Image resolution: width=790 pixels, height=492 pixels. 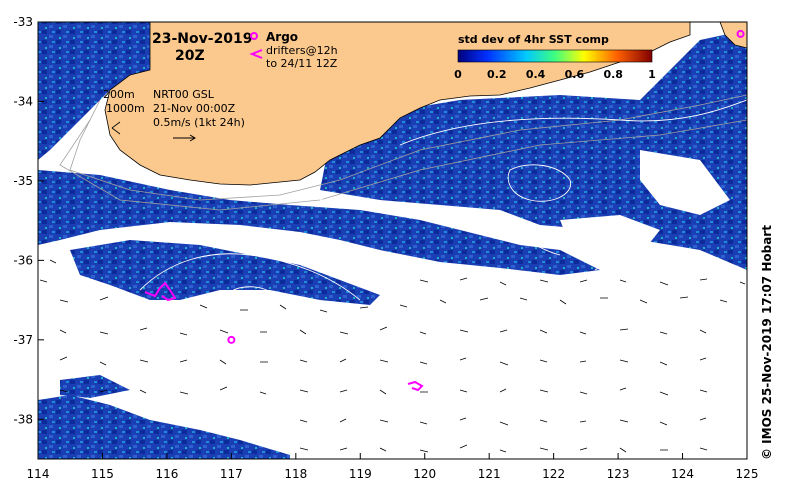 I want to click on x-tick-label: 123, so click(x=618, y=474).